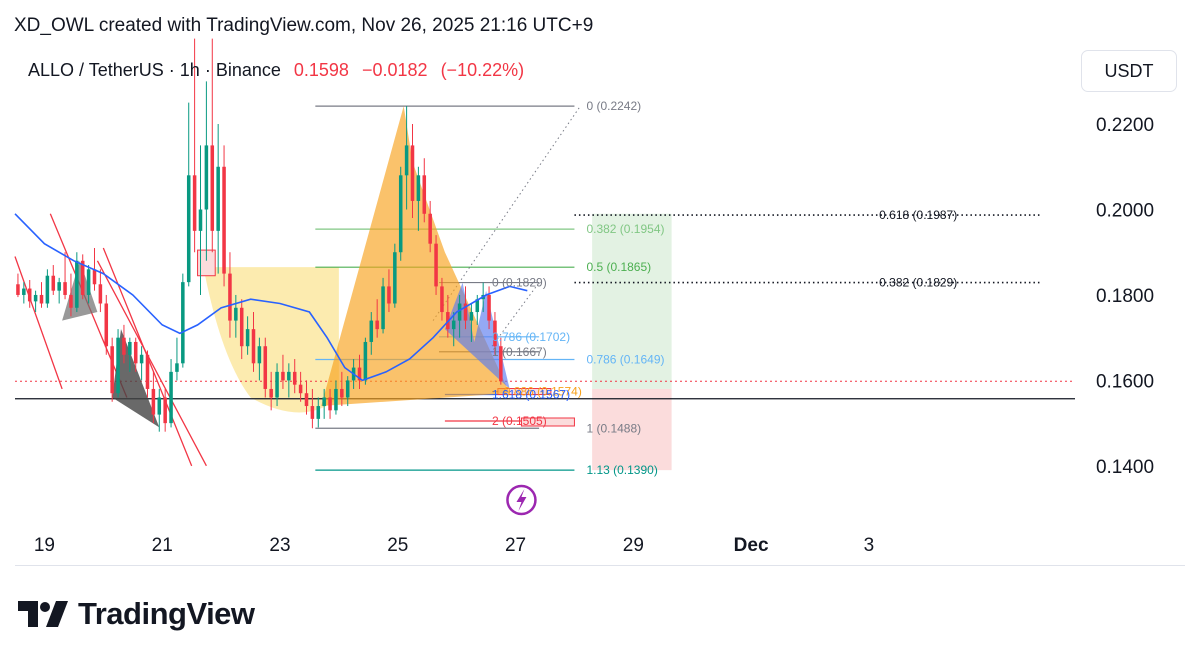  Describe the element at coordinates (279, 545) in the screenshot. I see `time-tick-label: 23` at that location.